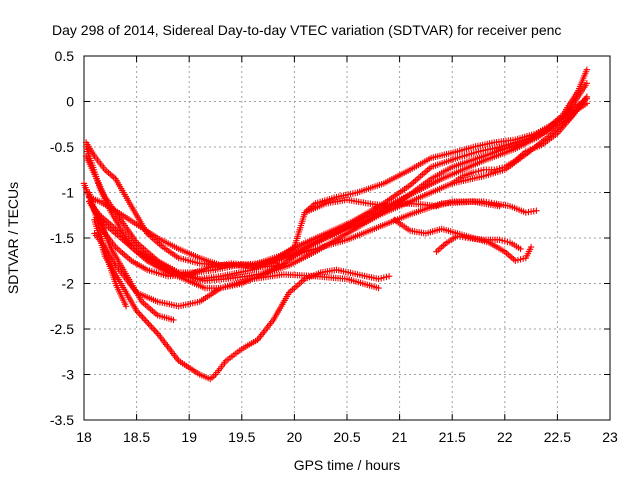 This screenshot has width=640, height=480. What do you see at coordinates (189, 437) in the screenshot?
I see `x-tick-label: 19` at bounding box center [189, 437].